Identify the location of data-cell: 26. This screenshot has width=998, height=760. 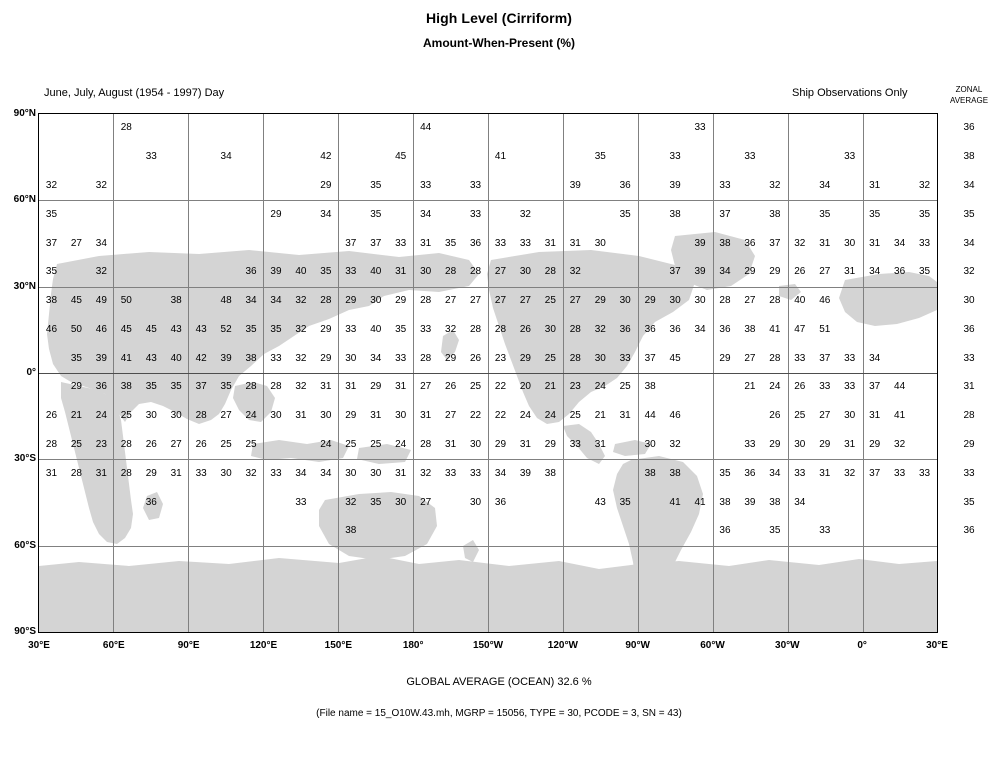
(151, 444).